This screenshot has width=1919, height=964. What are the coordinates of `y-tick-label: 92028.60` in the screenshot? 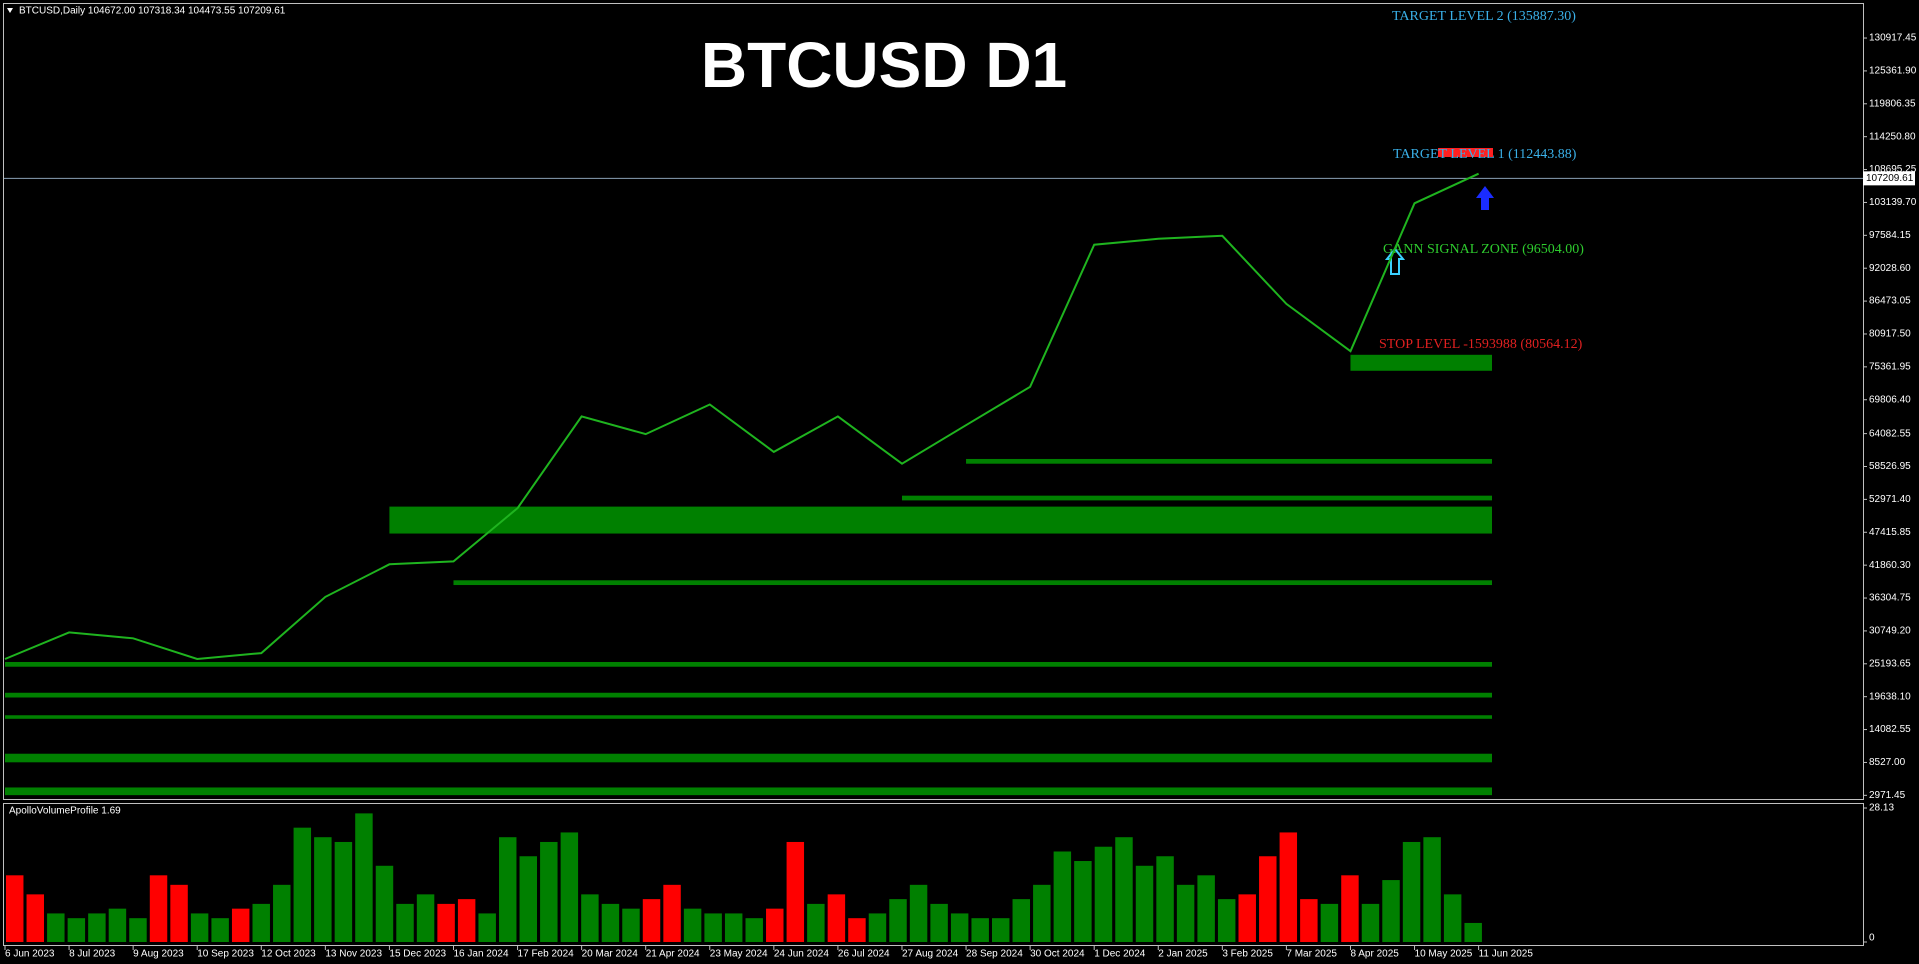 It's located at (1890, 268).